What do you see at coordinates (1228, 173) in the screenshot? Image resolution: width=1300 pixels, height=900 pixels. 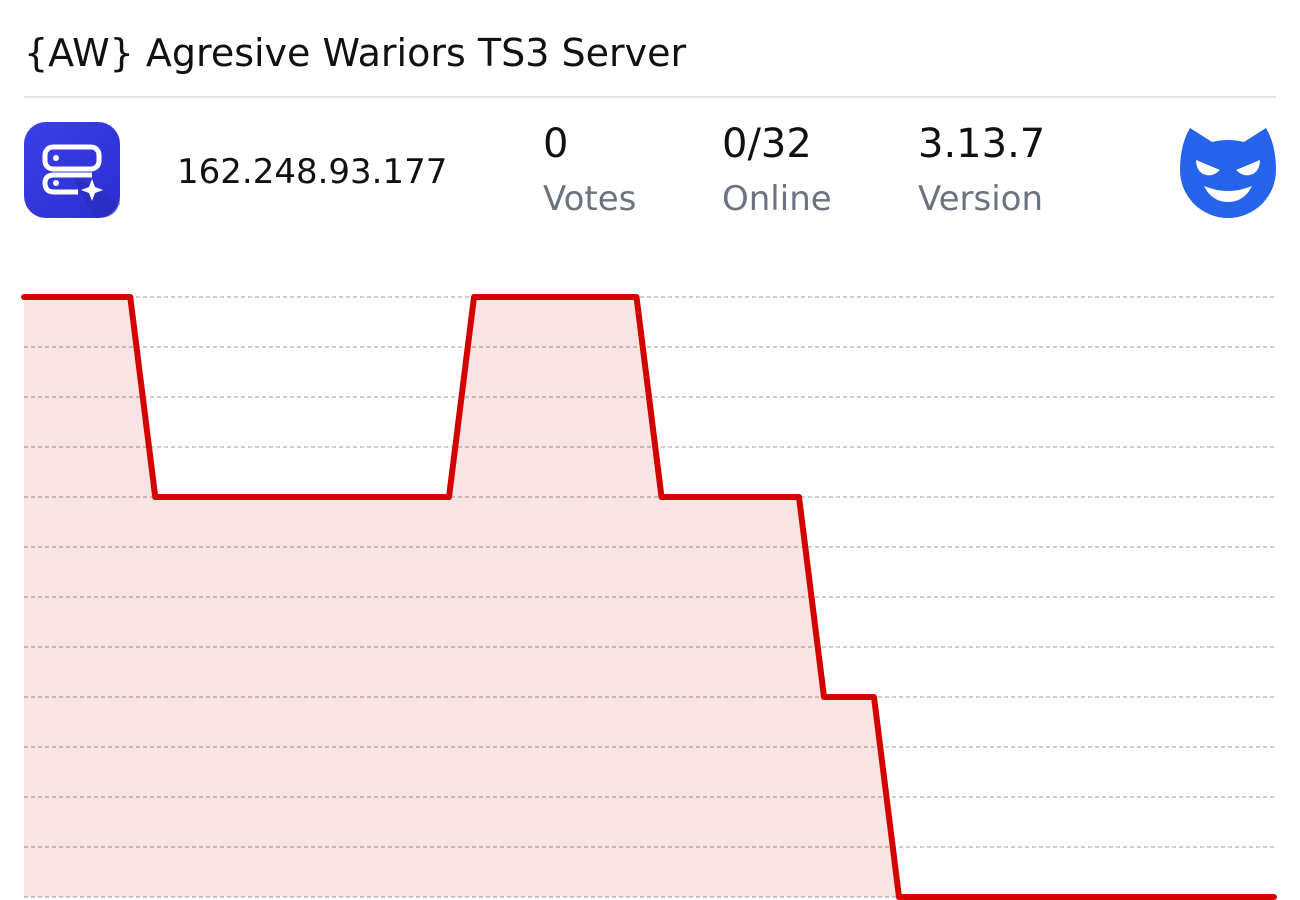 I see `game-logo` at bounding box center [1228, 173].